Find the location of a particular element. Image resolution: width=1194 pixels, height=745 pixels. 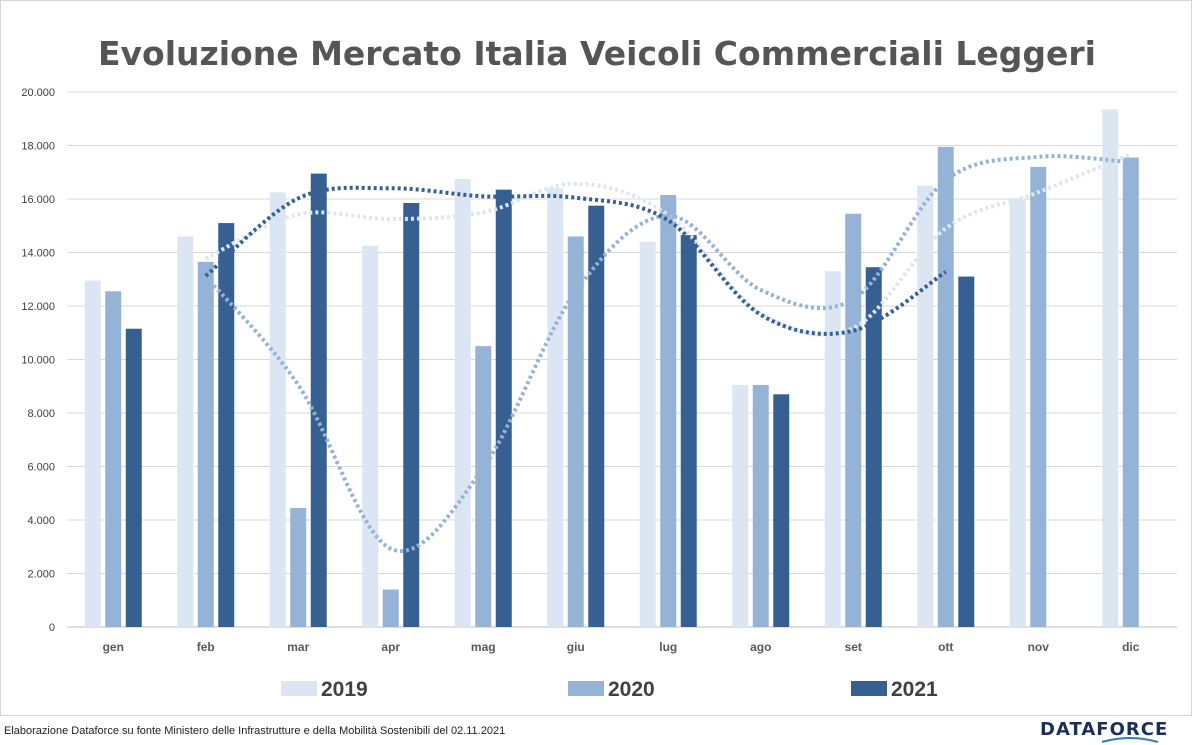

bar-2021-ott is located at coordinates (966, 451).